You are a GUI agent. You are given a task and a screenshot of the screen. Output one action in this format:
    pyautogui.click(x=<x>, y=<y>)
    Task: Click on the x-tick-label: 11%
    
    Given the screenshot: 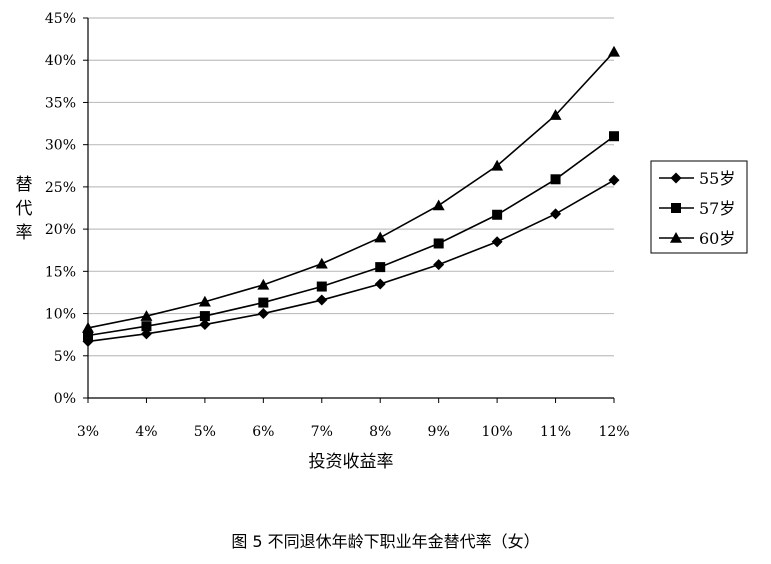 What is the action you would take?
    pyautogui.click(x=555, y=432)
    